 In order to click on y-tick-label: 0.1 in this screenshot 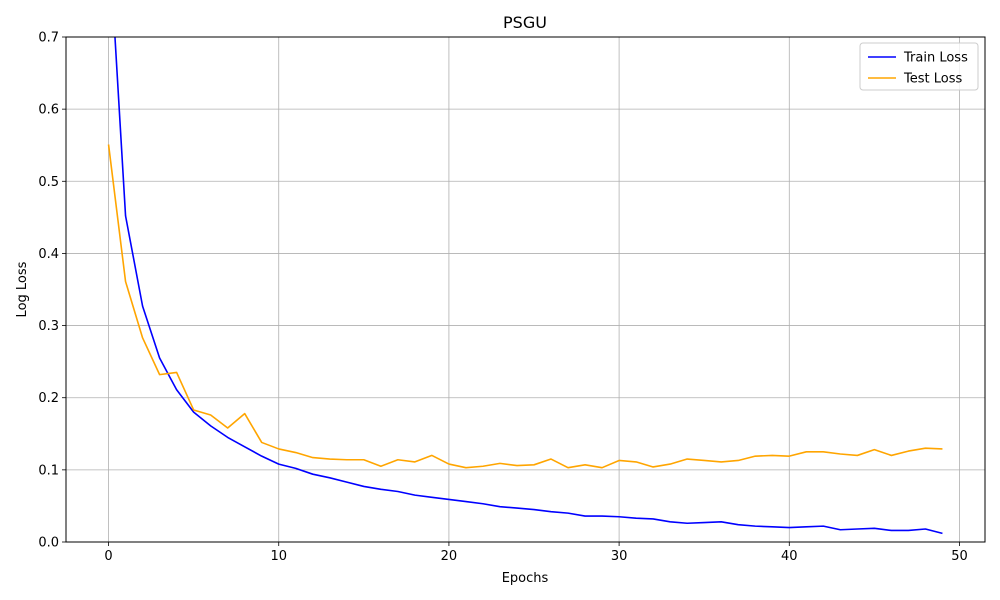, I will do `click(48, 470)`.